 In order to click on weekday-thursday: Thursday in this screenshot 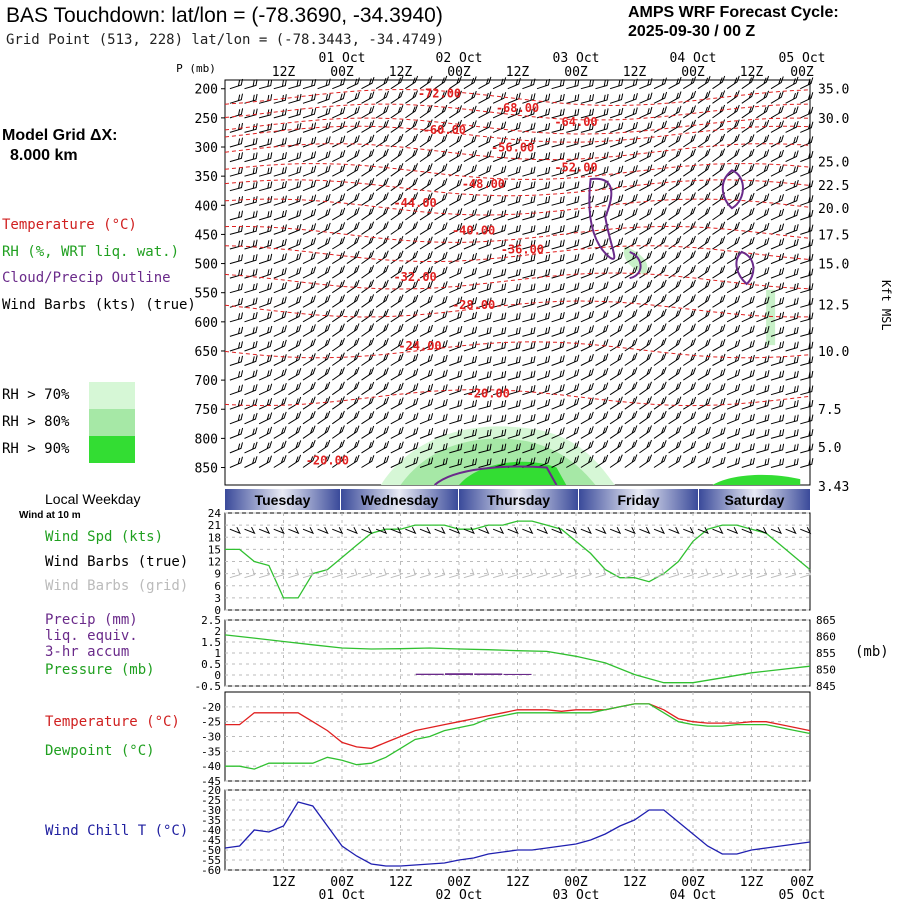, I will do `click(518, 499)`.